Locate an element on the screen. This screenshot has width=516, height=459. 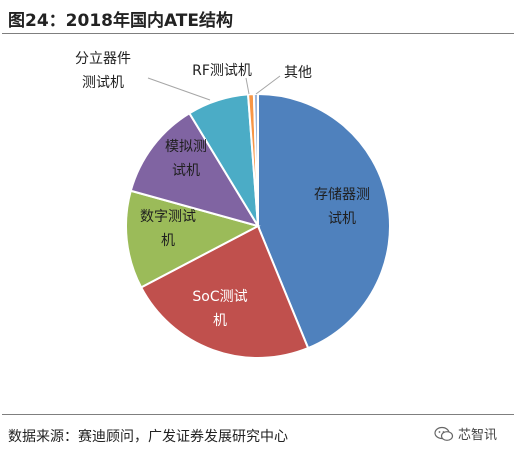
slice-label-line: 测试机 is located at coordinates (103, 83).